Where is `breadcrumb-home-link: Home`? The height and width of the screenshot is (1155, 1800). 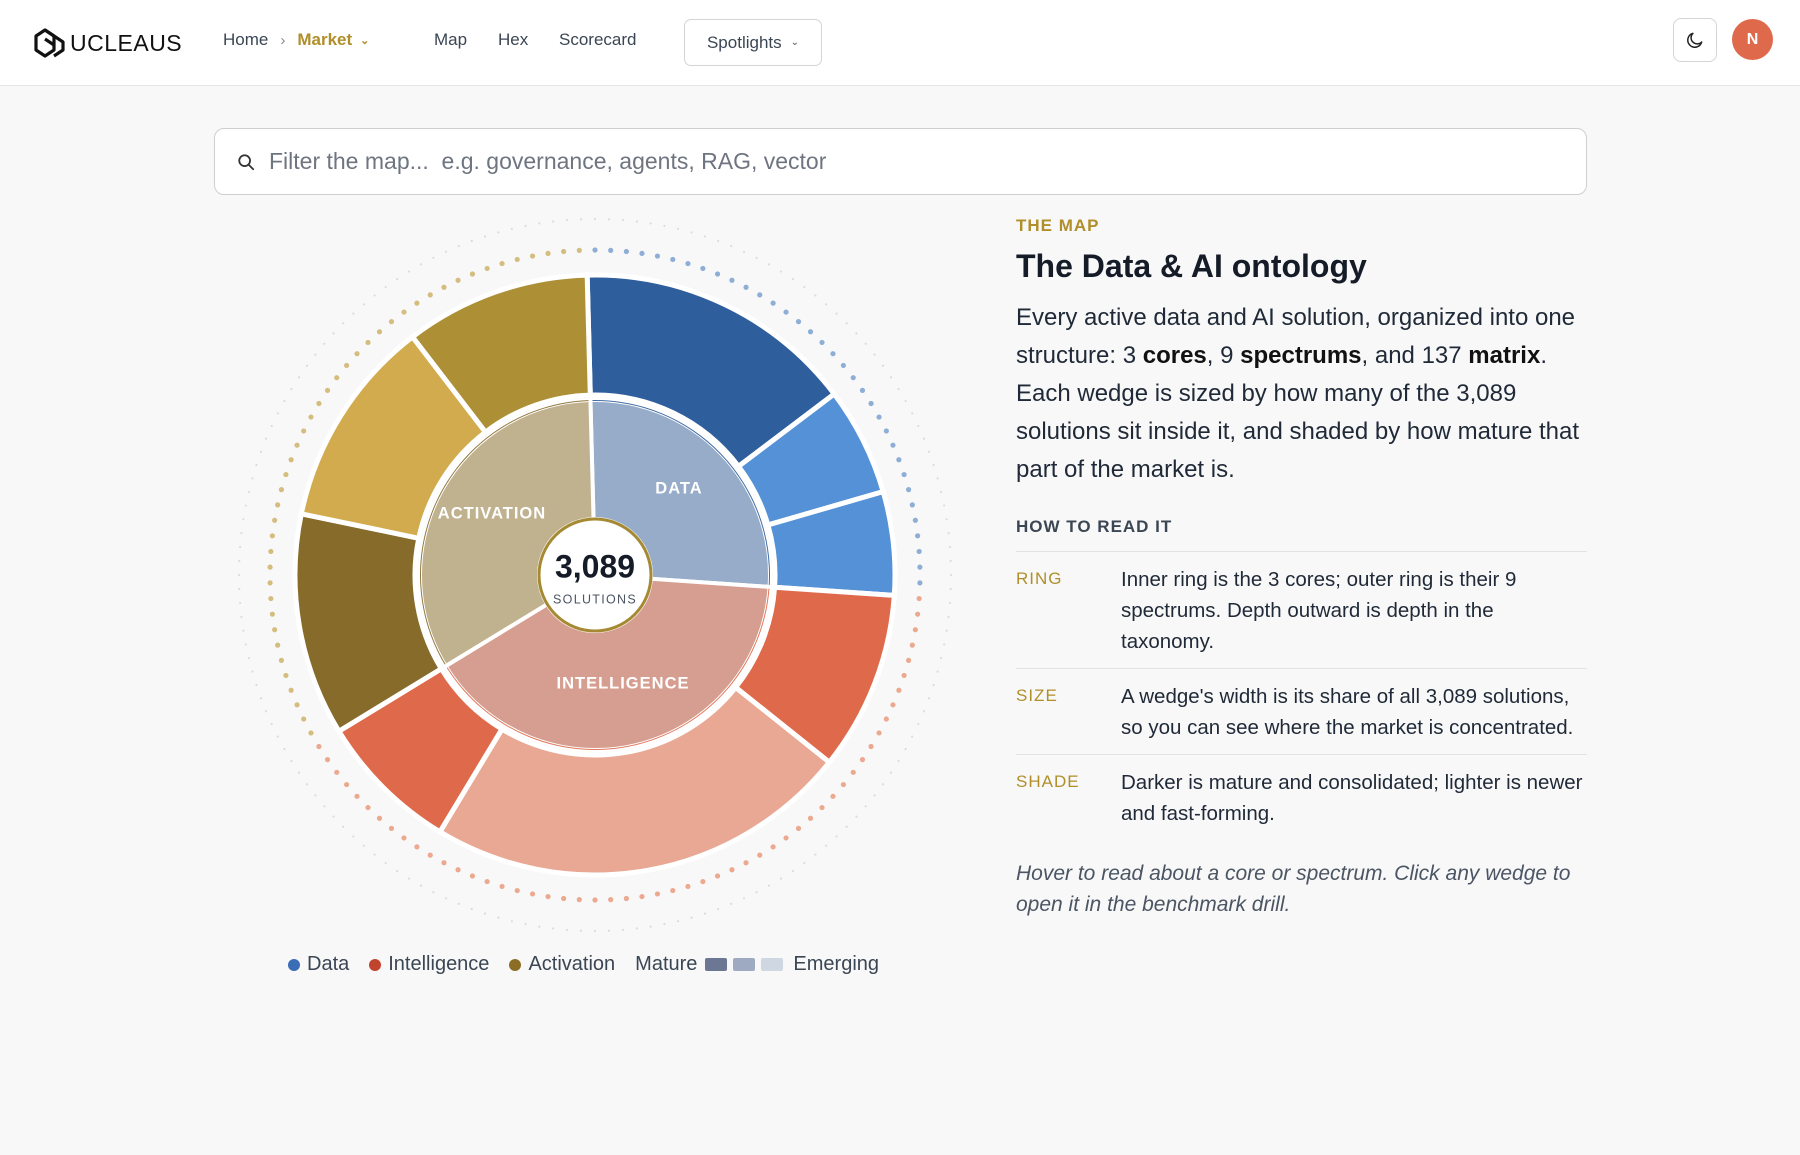
breadcrumb-home-link: Home is located at coordinates (246, 39).